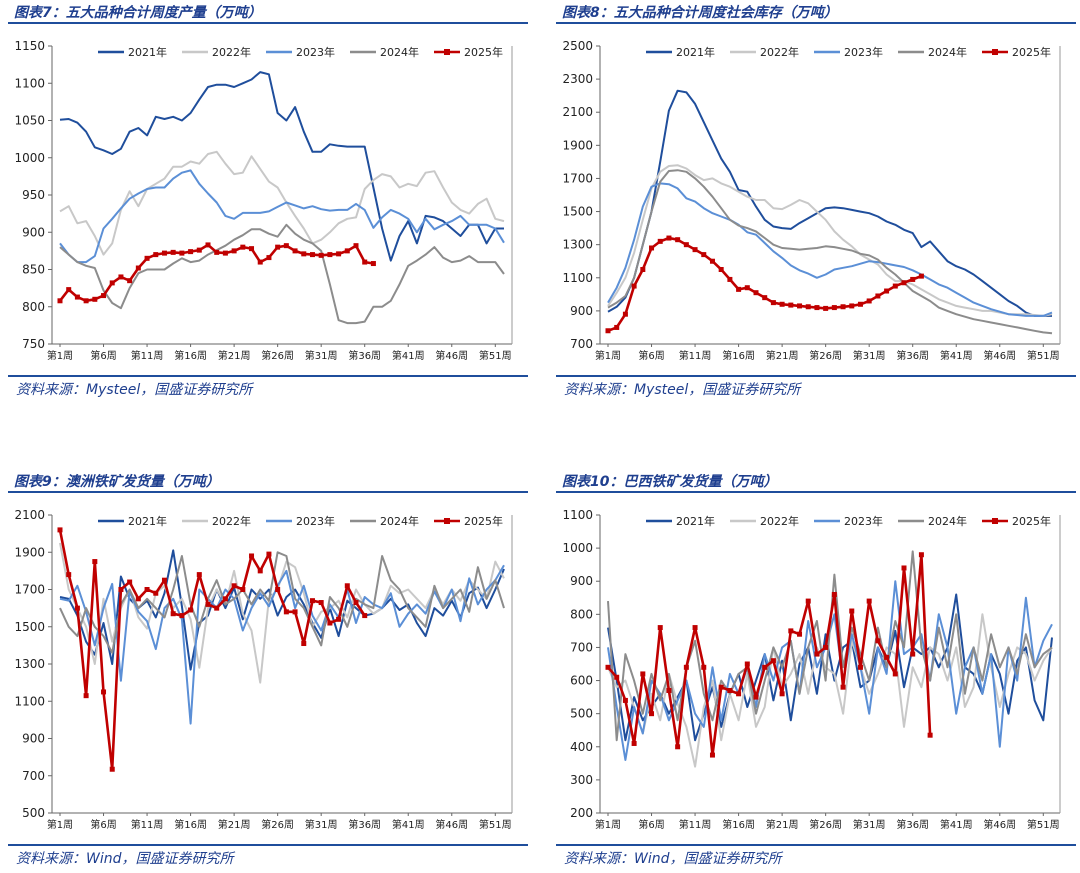  I want to click on x-tick-label: 第26周, so click(825, 355).